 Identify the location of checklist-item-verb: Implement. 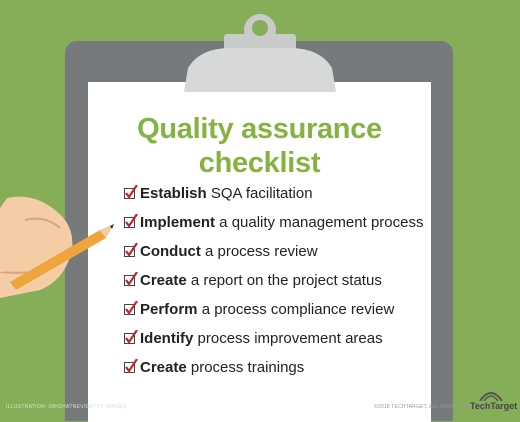
(178, 222).